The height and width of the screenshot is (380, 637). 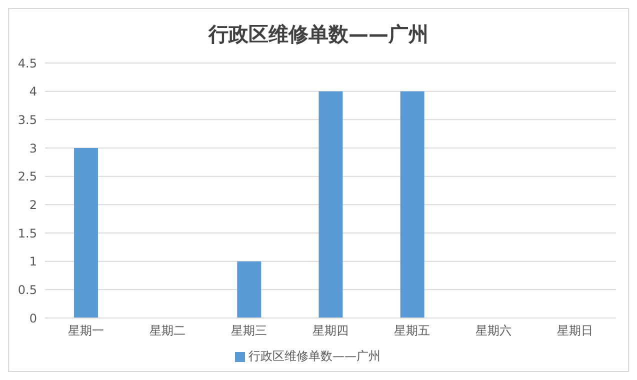 What do you see at coordinates (575, 331) in the screenshot?
I see `x-tick-label: 星期日` at bounding box center [575, 331].